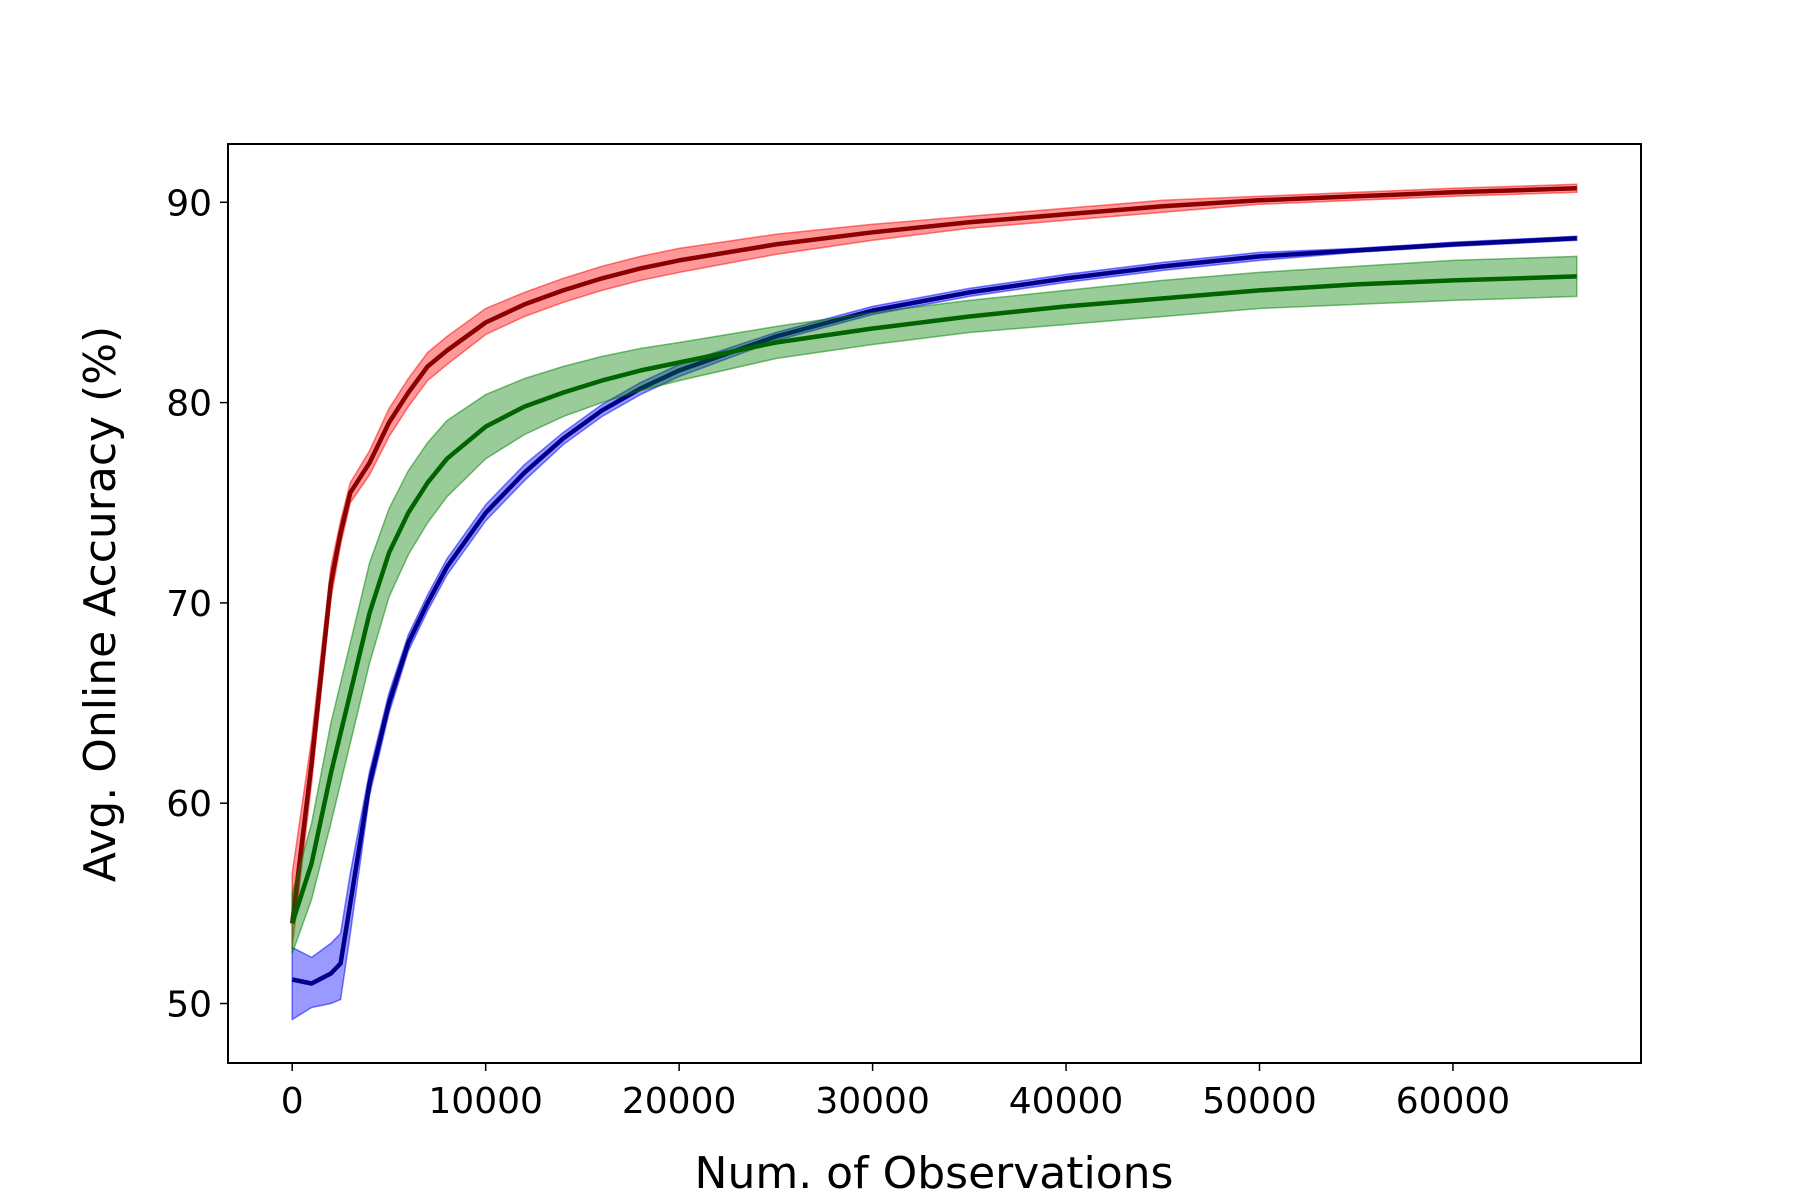 This screenshot has height=1200, width=1800. I want to click on x-tick-label: 10000, so click(485, 1101).